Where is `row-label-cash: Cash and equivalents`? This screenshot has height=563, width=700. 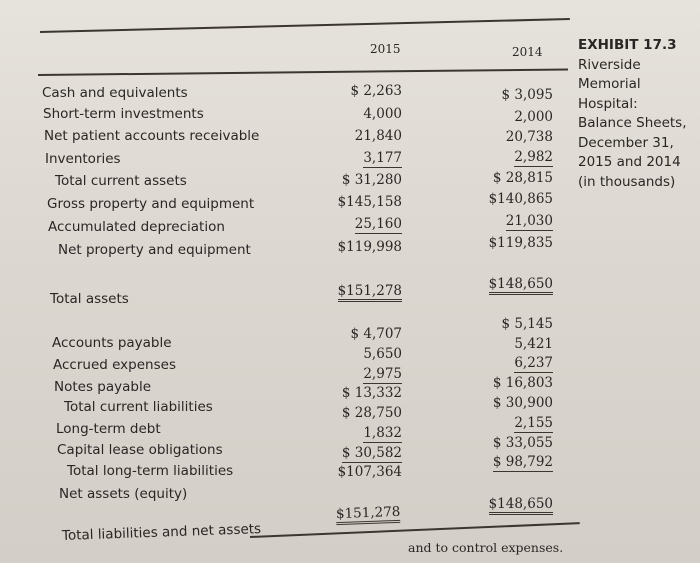 row-label-cash: Cash and equivalents is located at coordinates (115, 93).